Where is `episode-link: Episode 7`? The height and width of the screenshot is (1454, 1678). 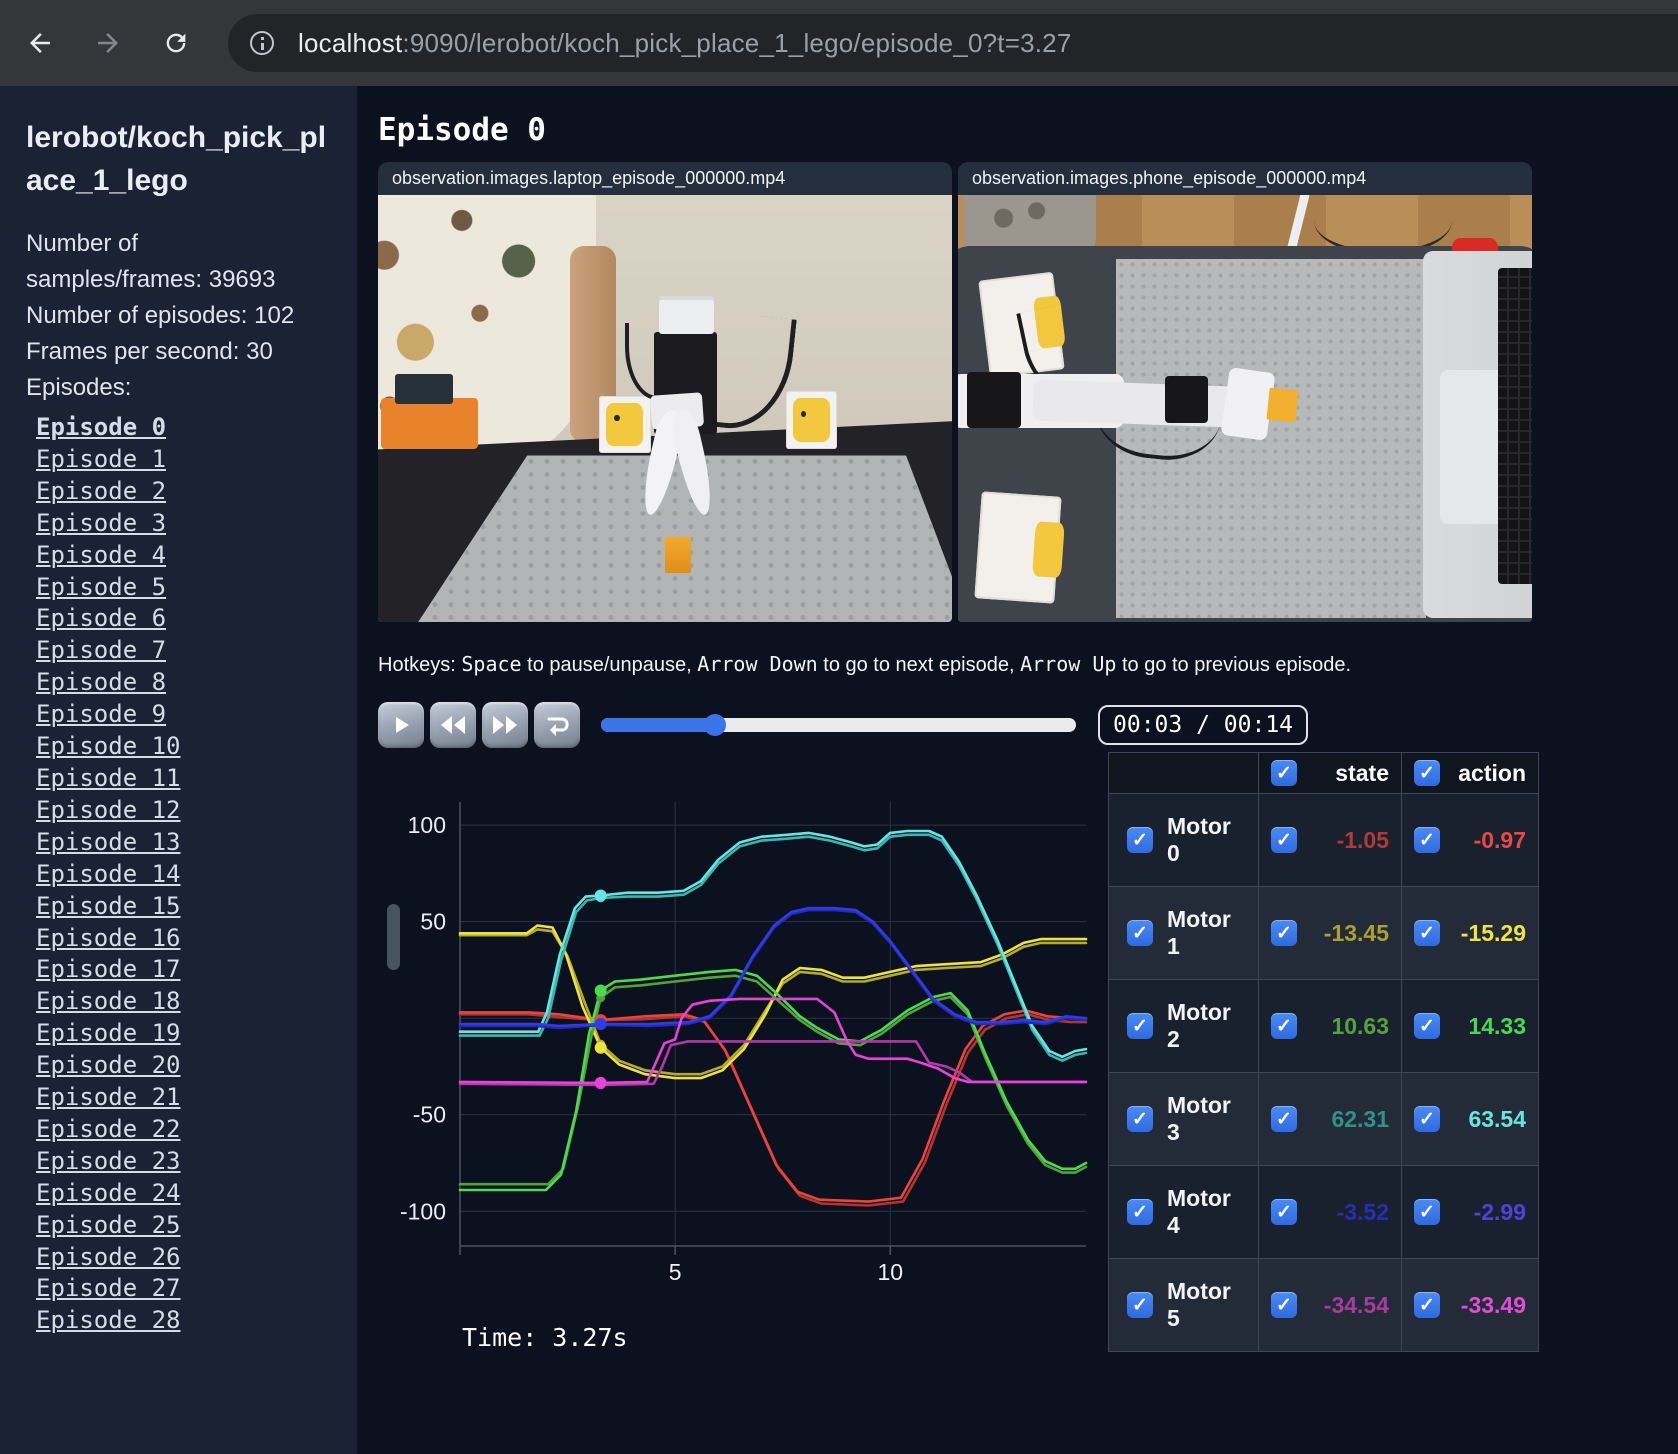 episode-link: Episode 7 is located at coordinates (101, 650).